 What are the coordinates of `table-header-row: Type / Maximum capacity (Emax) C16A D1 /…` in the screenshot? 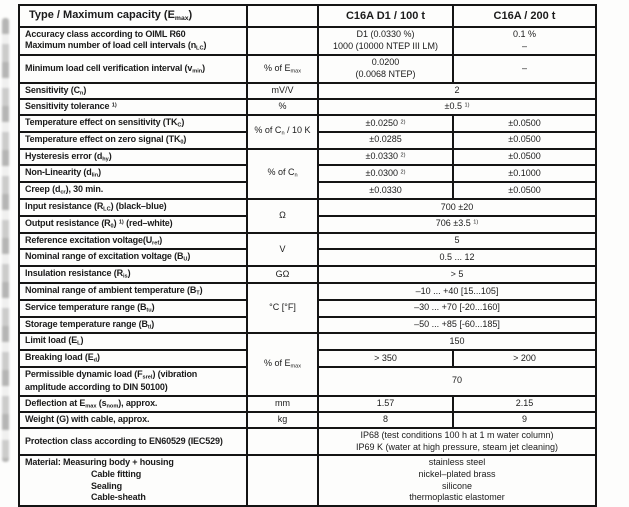 It's located at (307, 16).